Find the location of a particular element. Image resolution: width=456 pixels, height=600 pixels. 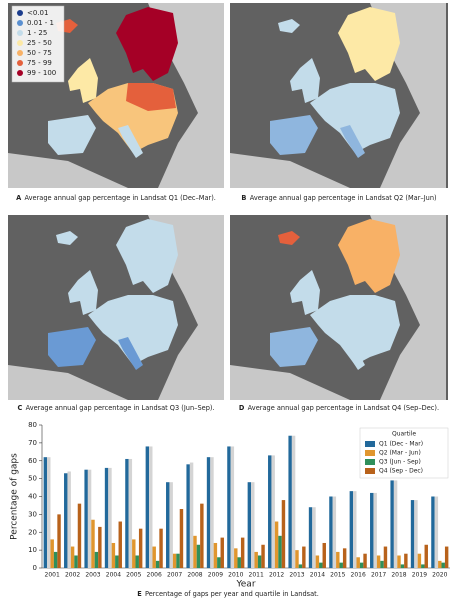

caption-letter: E is located at coordinates (139, 594).